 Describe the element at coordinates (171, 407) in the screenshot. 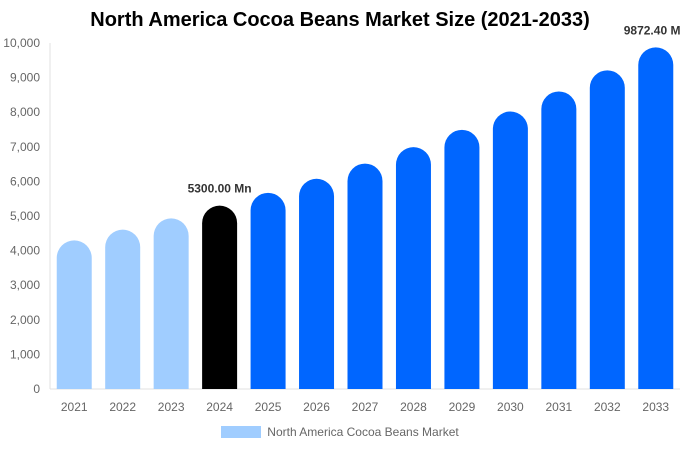

I see `x-tick-label: 2023` at that location.